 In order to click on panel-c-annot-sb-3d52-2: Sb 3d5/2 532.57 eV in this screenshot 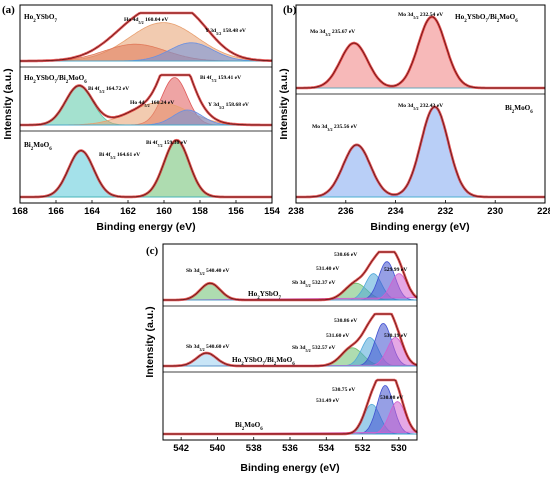, I will do `click(313, 349)`.